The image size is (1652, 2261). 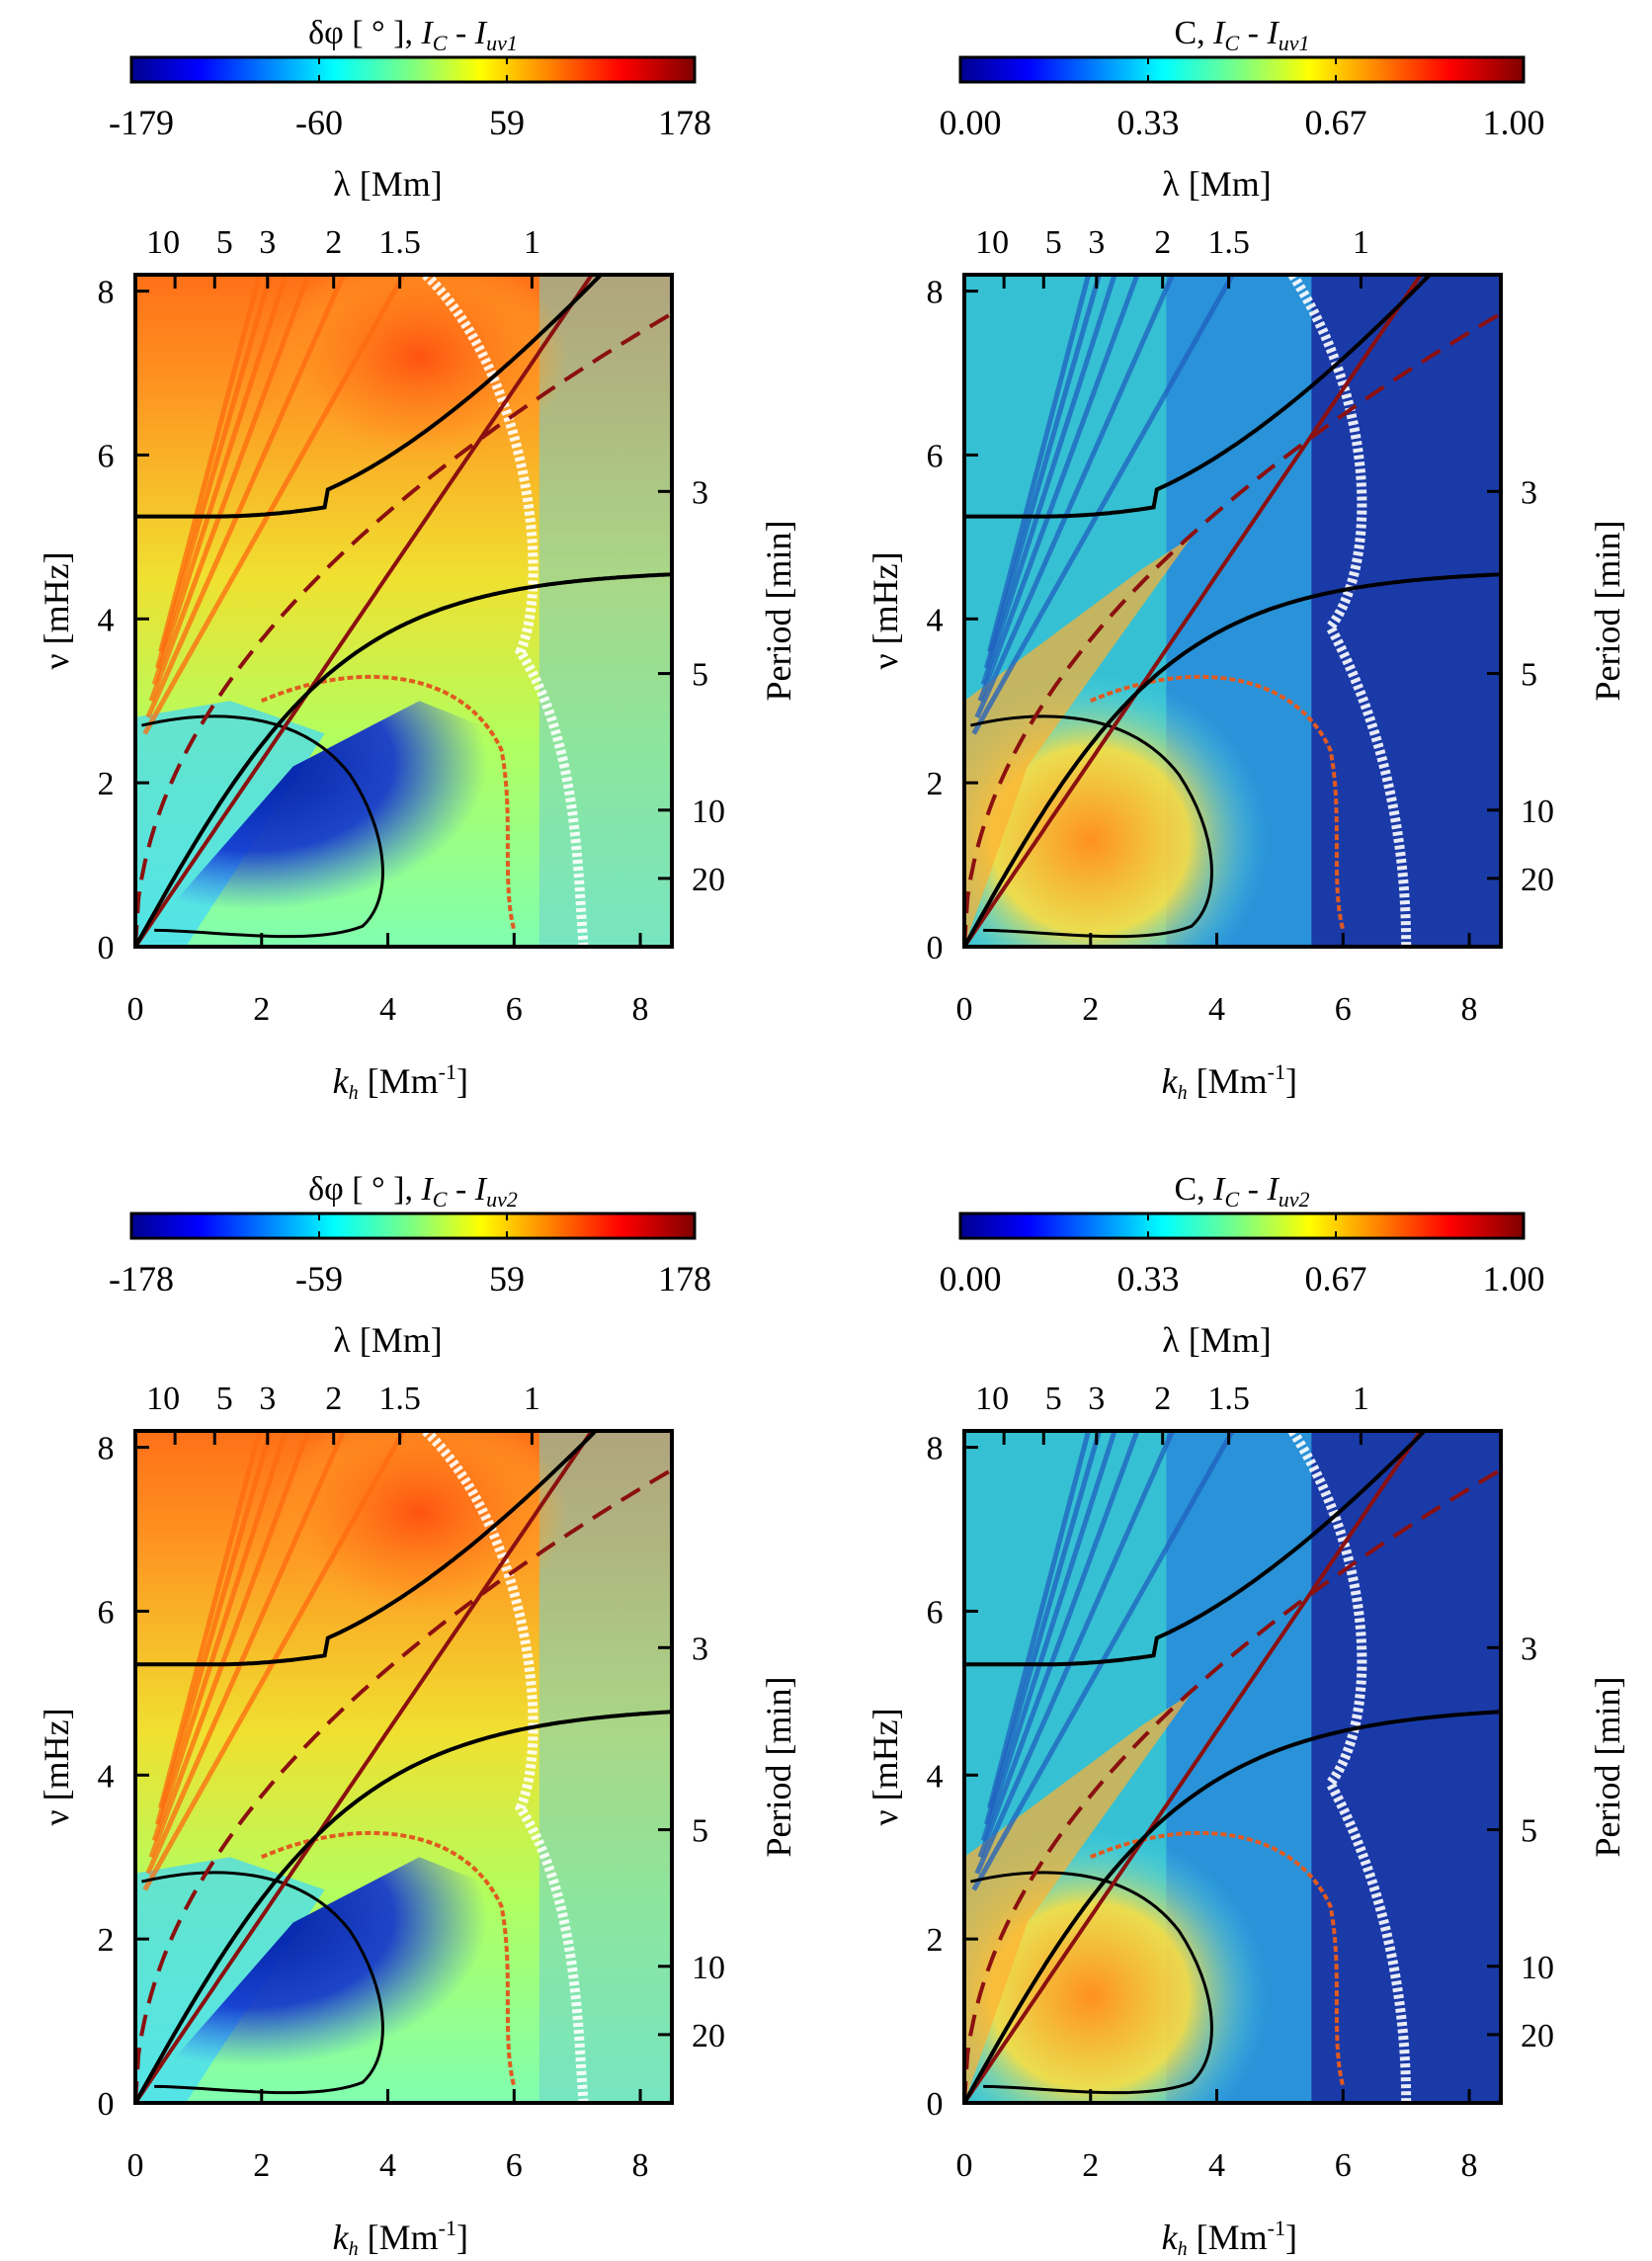 What do you see at coordinates (1241, 1192) in the screenshot?
I see `colorbar-title: C, IC - Iuv2` at bounding box center [1241, 1192].